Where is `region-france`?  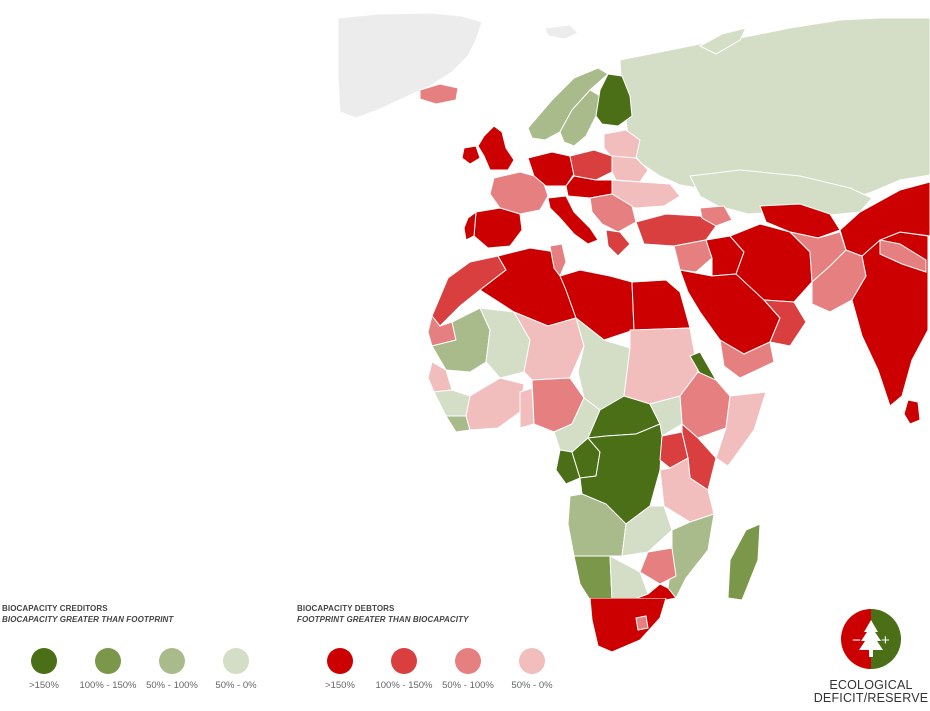 region-france is located at coordinates (519, 193).